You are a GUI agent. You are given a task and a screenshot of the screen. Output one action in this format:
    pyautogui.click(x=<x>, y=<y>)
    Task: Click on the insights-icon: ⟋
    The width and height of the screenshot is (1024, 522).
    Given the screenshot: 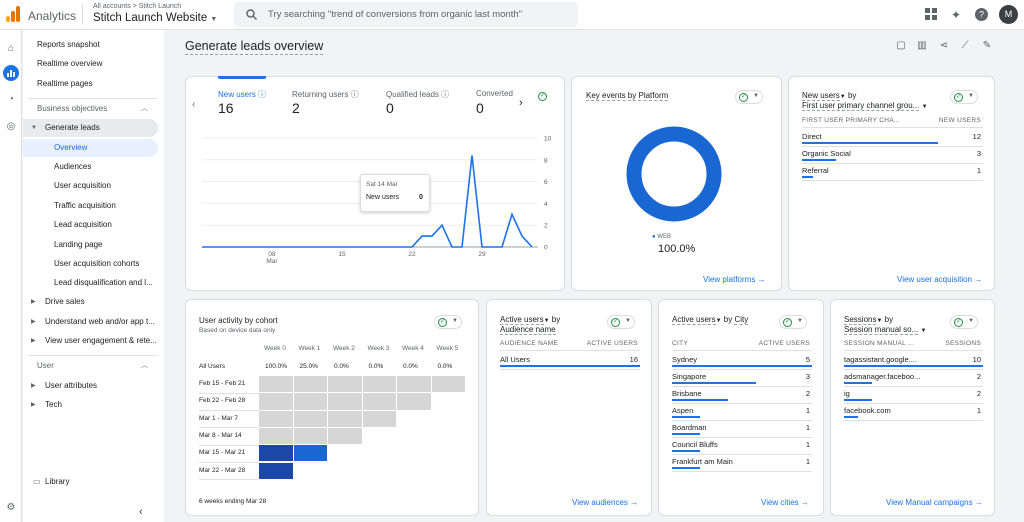 What is the action you would take?
    pyautogui.click(x=965, y=45)
    